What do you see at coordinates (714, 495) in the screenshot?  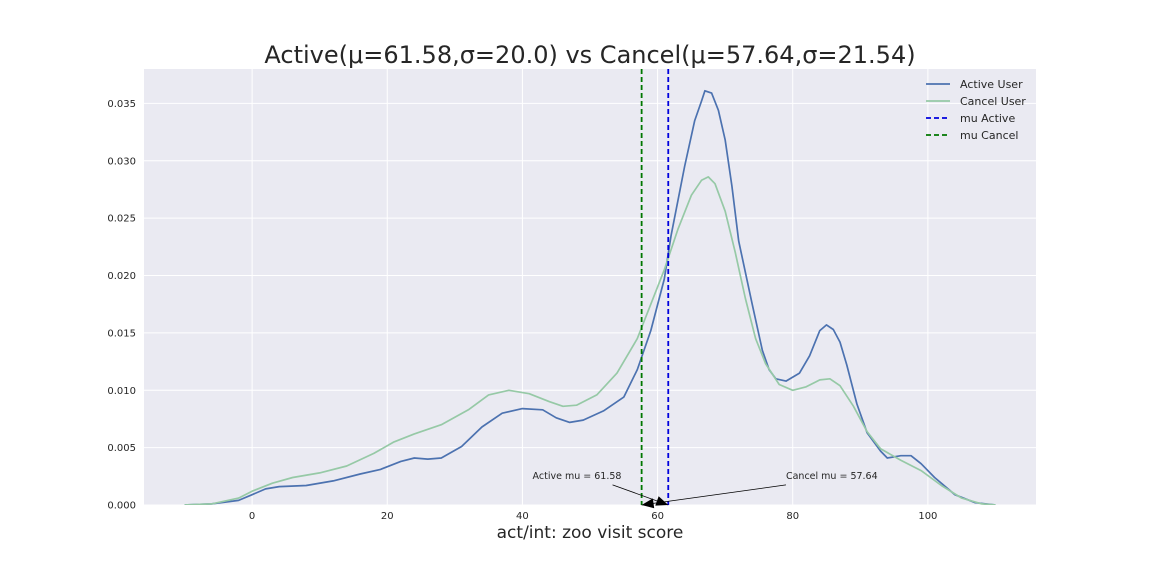 I see `annotation-arrow-line` at bounding box center [714, 495].